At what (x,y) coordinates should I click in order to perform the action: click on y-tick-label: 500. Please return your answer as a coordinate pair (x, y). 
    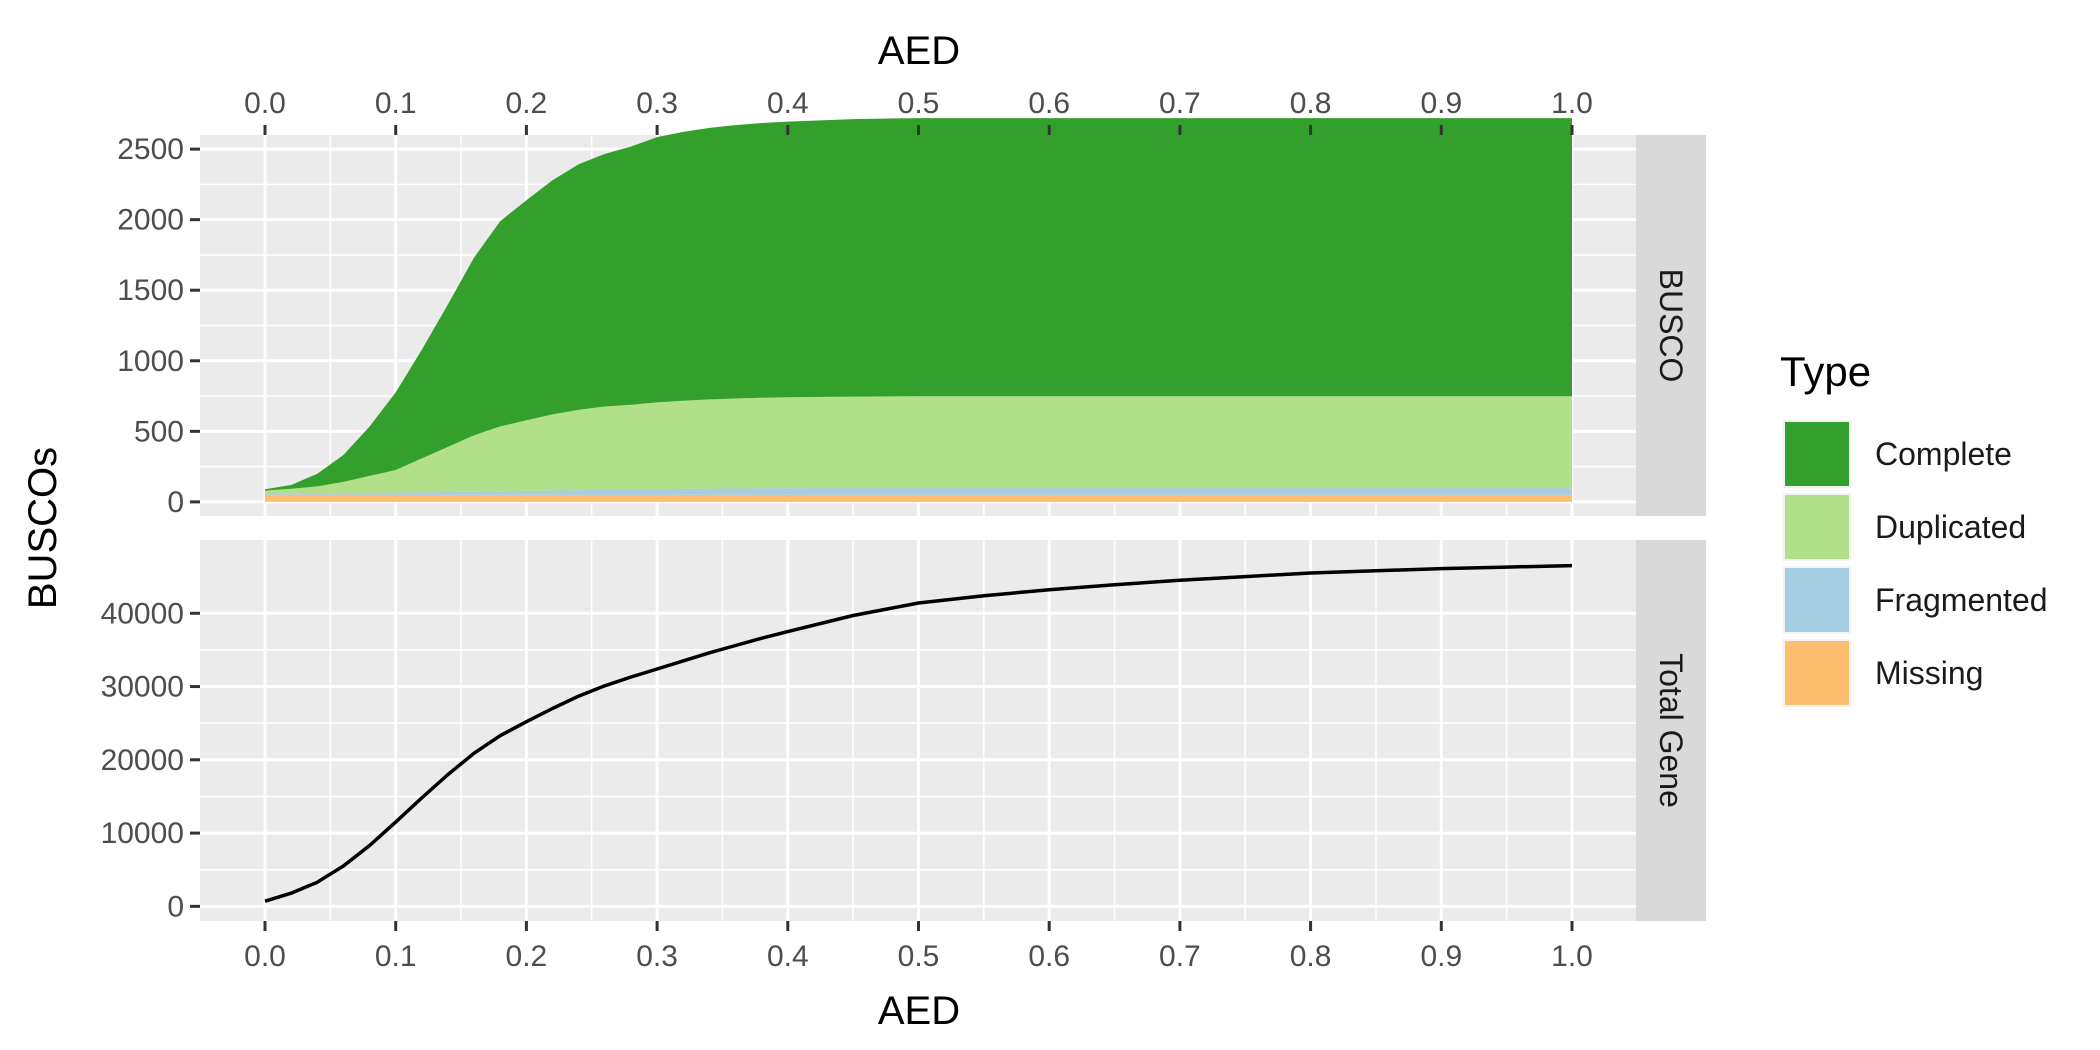
    Looking at the image, I should click on (159, 431).